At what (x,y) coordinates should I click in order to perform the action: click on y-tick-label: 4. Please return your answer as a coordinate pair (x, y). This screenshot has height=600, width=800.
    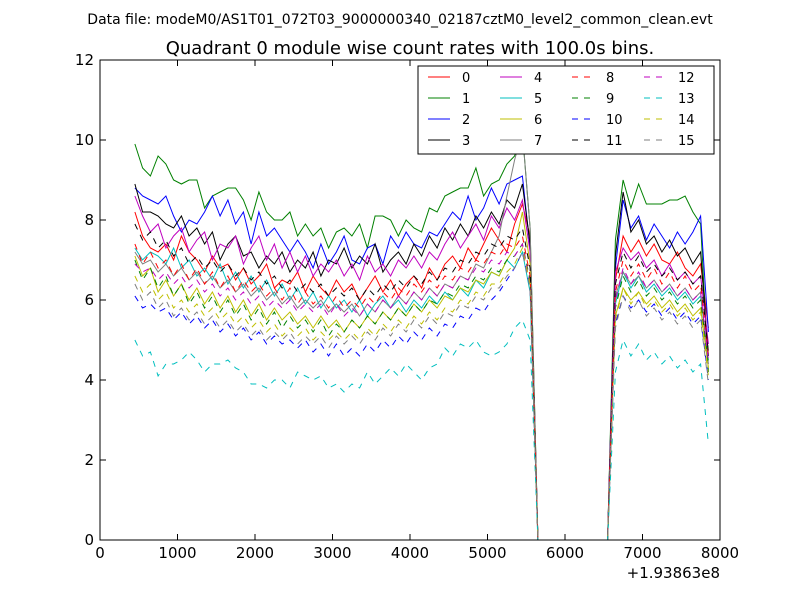
    Looking at the image, I should click on (89, 380).